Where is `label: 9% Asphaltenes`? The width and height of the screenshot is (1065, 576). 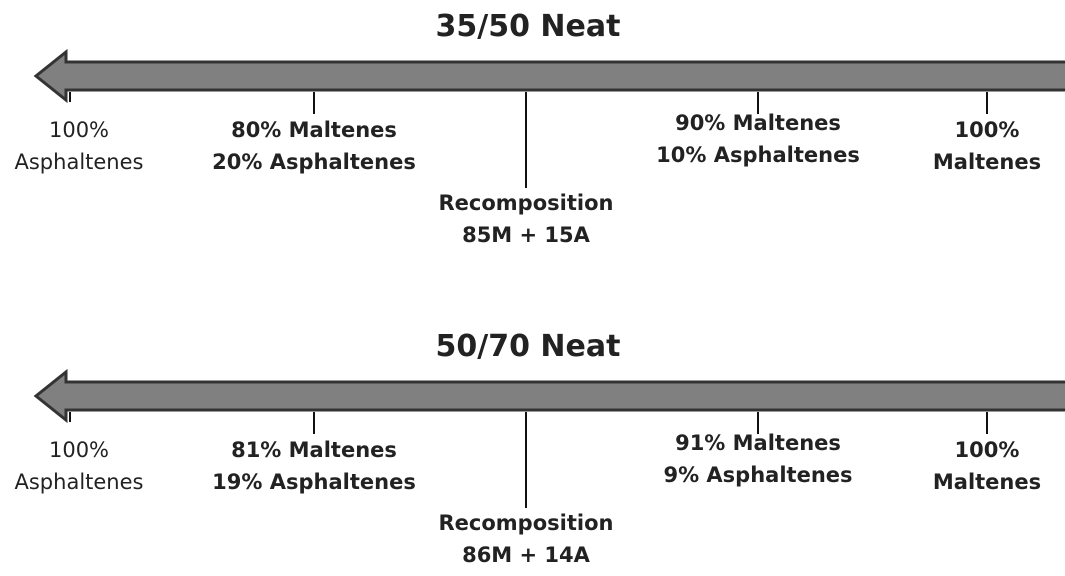
label: 9% Asphaltenes is located at coordinates (757, 475).